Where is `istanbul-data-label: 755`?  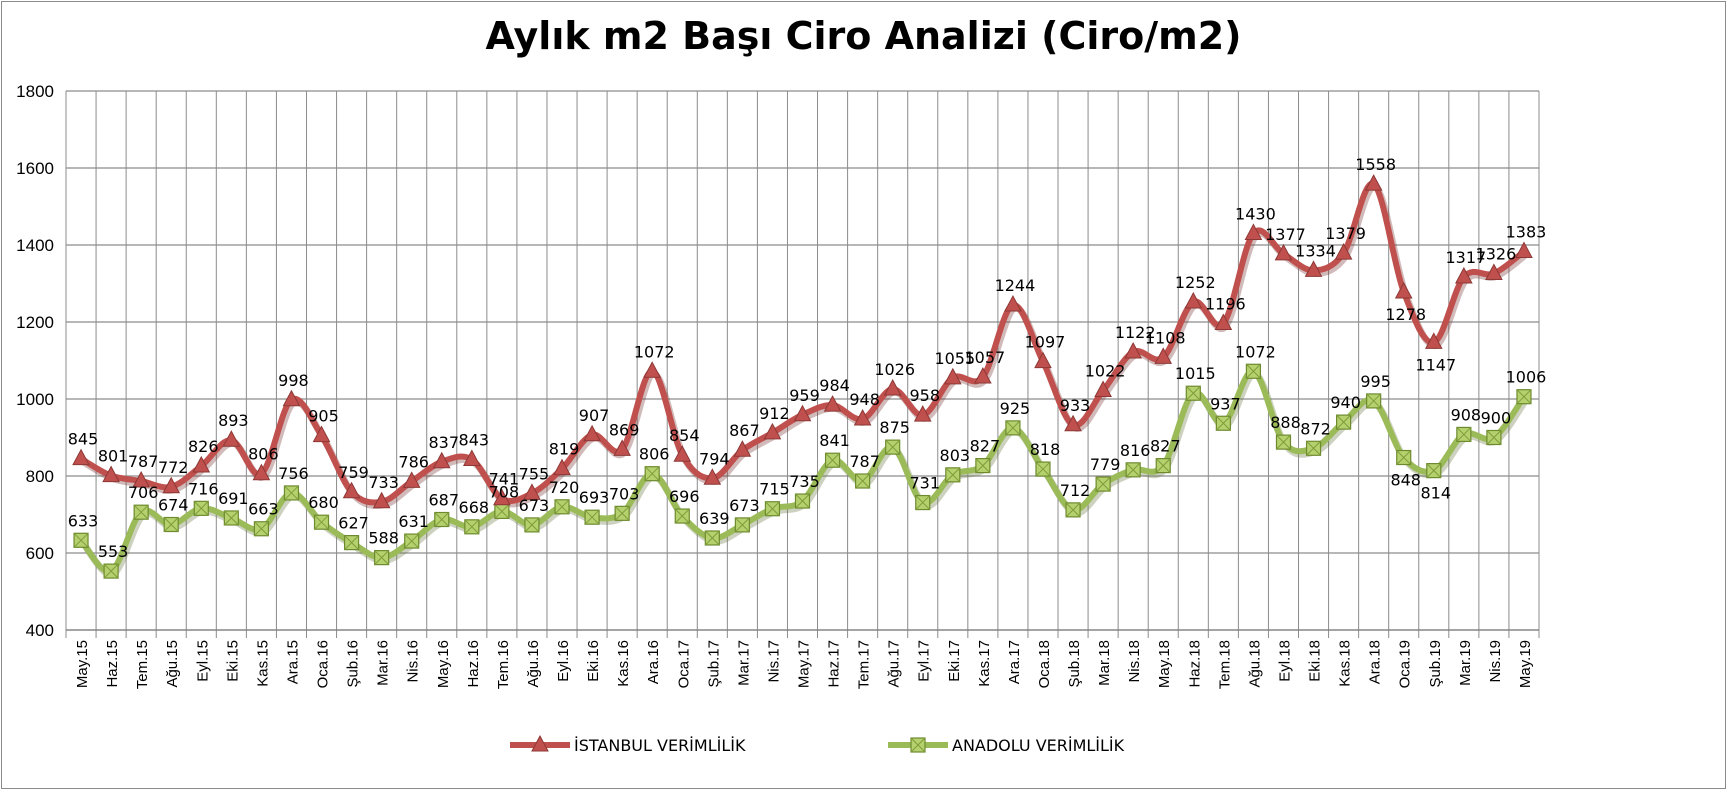
istanbul-data-label: 755 is located at coordinates (534, 473).